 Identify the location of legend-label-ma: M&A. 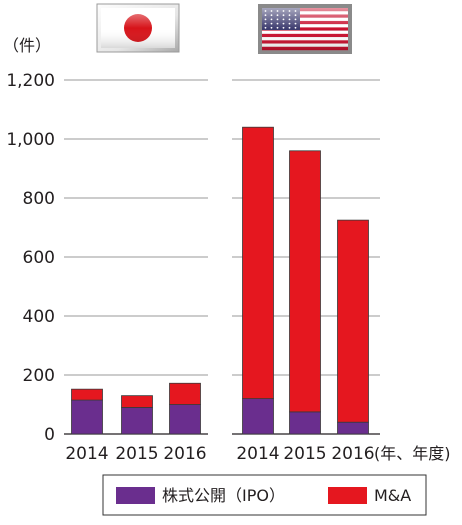
(392, 495).